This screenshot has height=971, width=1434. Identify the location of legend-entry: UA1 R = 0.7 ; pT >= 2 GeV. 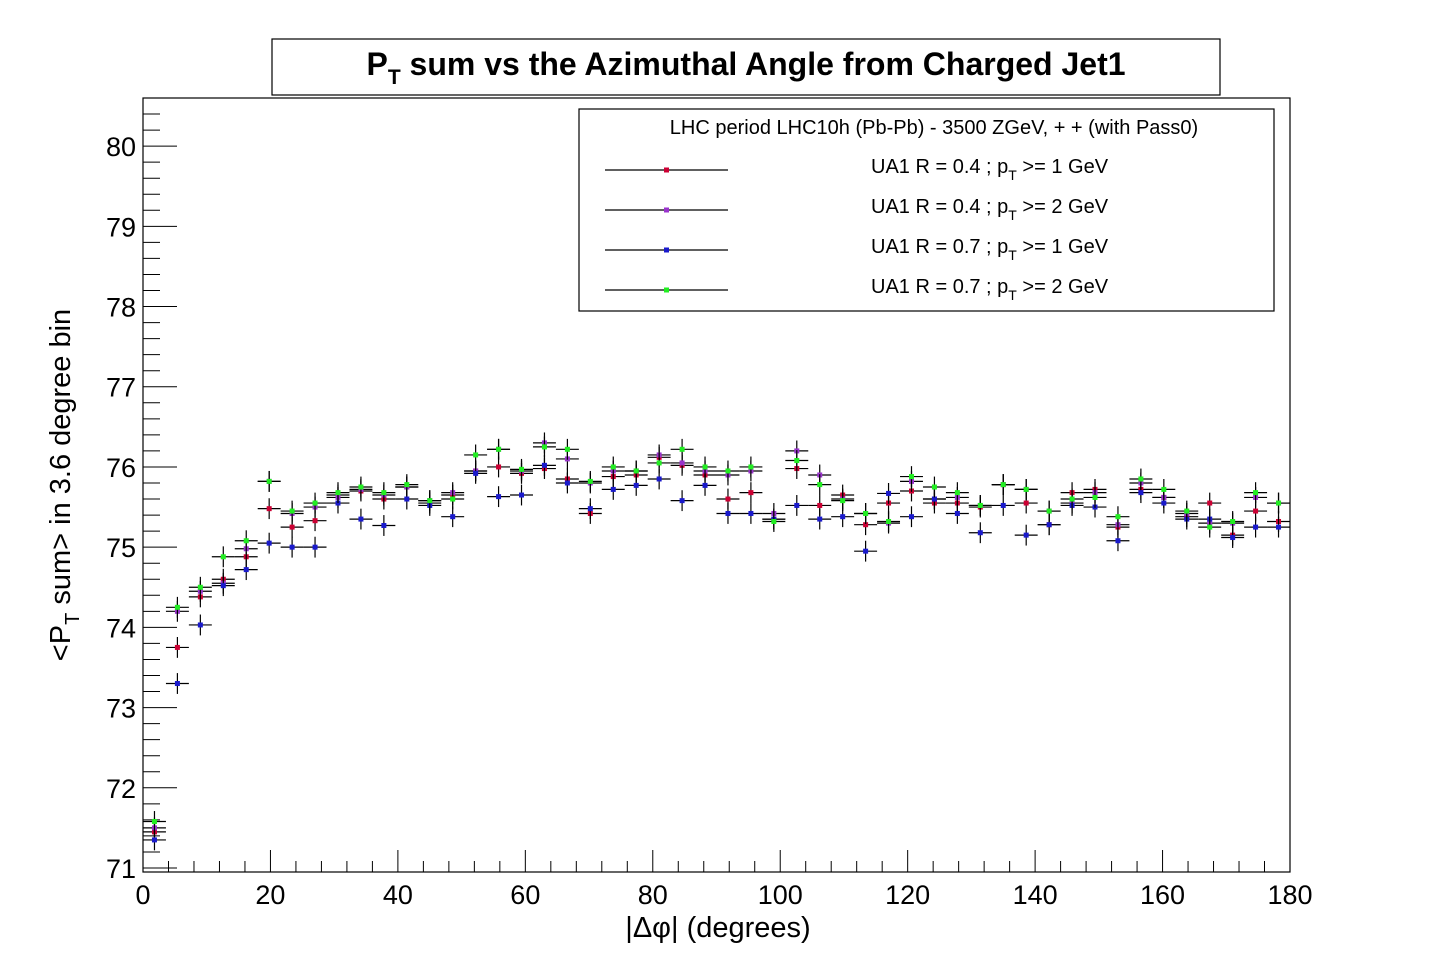
(857, 289).